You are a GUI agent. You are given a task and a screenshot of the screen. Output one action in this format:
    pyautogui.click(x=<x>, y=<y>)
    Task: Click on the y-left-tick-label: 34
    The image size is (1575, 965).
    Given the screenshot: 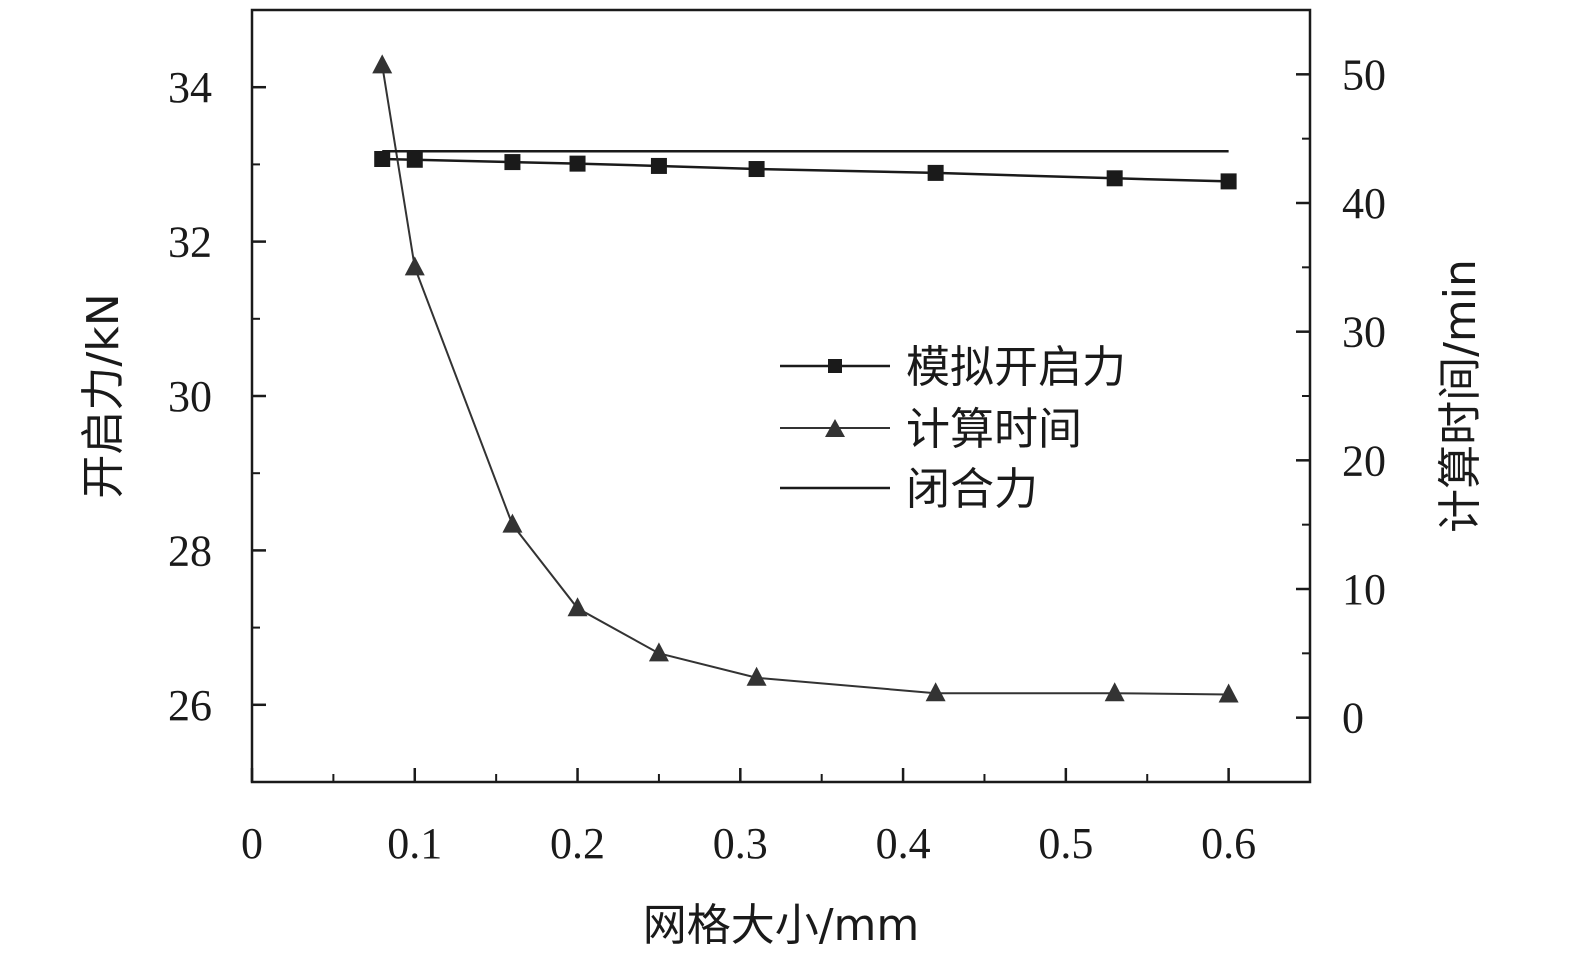 What is the action you would take?
    pyautogui.click(x=190, y=87)
    